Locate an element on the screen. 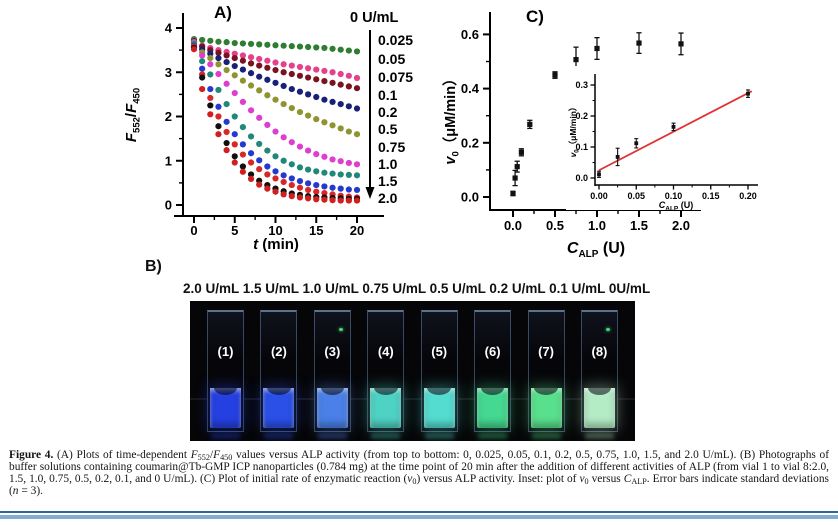 The height and width of the screenshot is (525, 838). cuvette-7: (7) is located at coordinates (546, 374).